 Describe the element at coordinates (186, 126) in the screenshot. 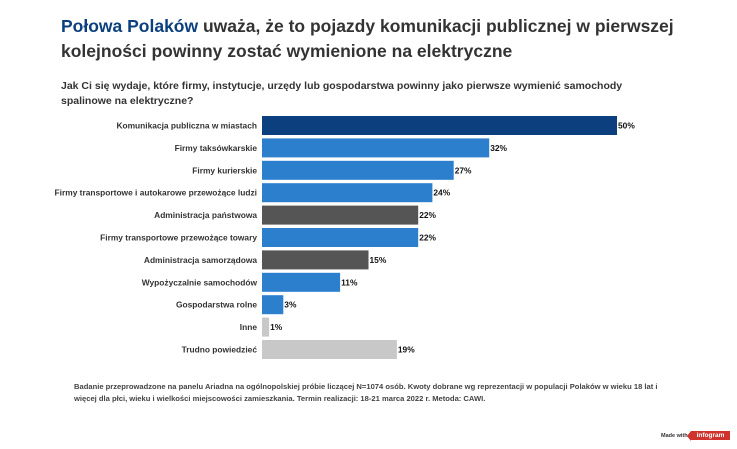

I see `category-label: Komunikacja publiczna w miastach` at that location.